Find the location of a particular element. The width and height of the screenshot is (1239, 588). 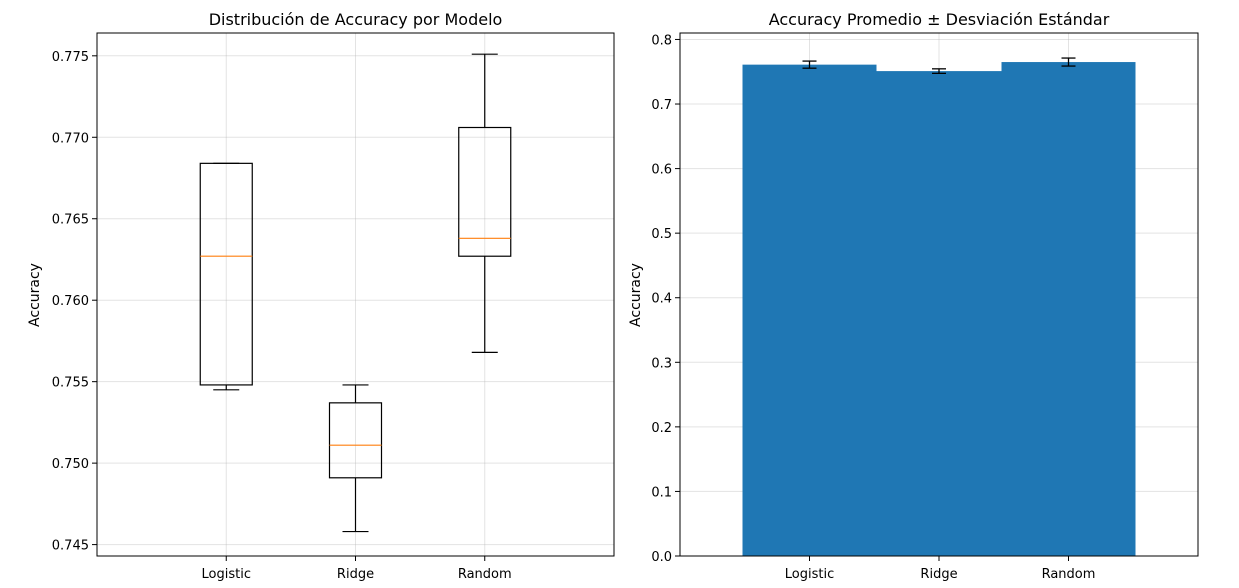

bar-chart-ytick-label: 0.3 is located at coordinates (661, 363).